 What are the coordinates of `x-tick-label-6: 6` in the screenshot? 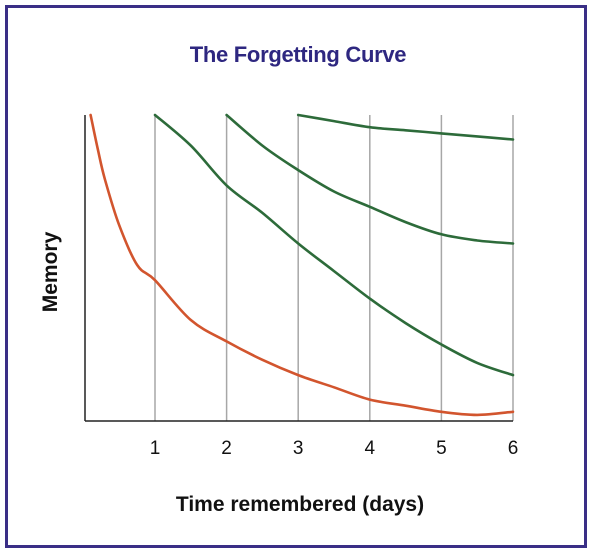 It's located at (513, 448).